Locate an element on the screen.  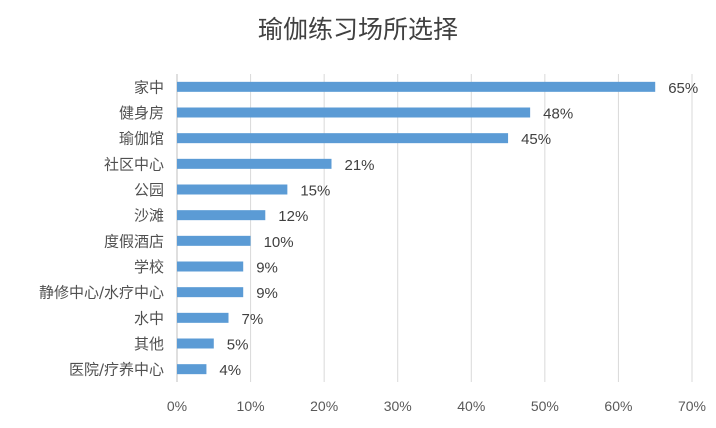
x-tick-label: 20% is located at coordinates (324, 406).